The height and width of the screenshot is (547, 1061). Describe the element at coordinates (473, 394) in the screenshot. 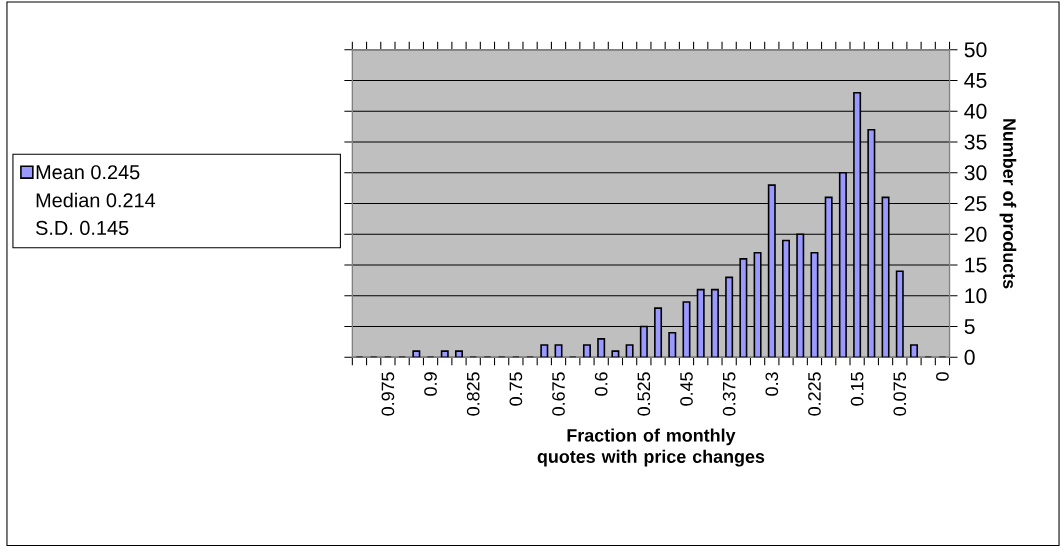

I see `x-tick-label: 0.825` at that location.